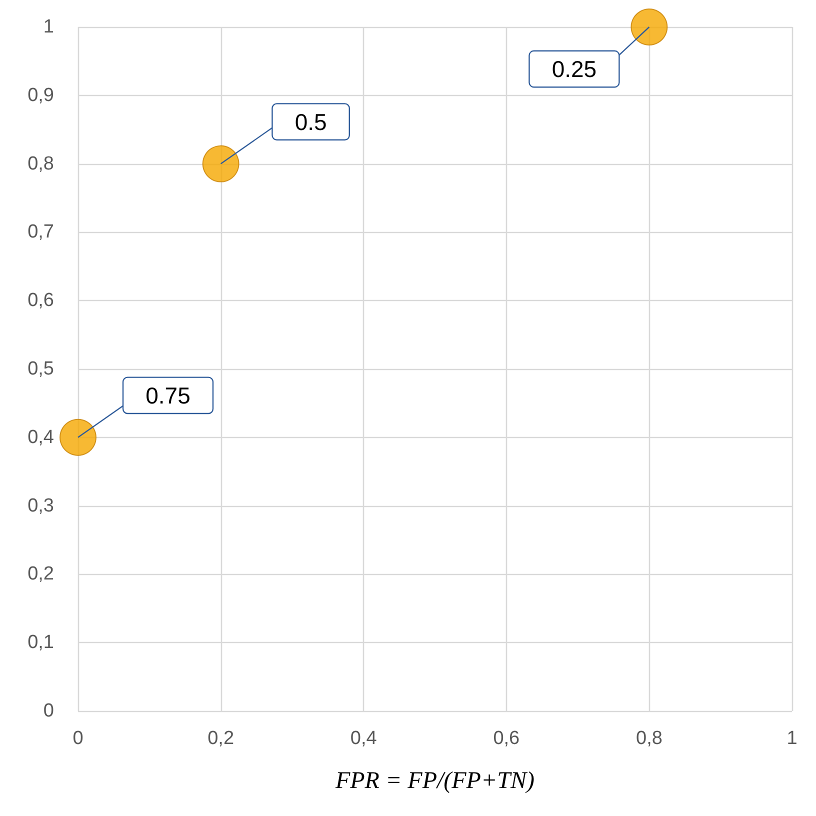 Image resolution: width=816 pixels, height=816 pixels. What do you see at coordinates (41, 163) in the screenshot?
I see `y-tick-label: 0,8` at bounding box center [41, 163].